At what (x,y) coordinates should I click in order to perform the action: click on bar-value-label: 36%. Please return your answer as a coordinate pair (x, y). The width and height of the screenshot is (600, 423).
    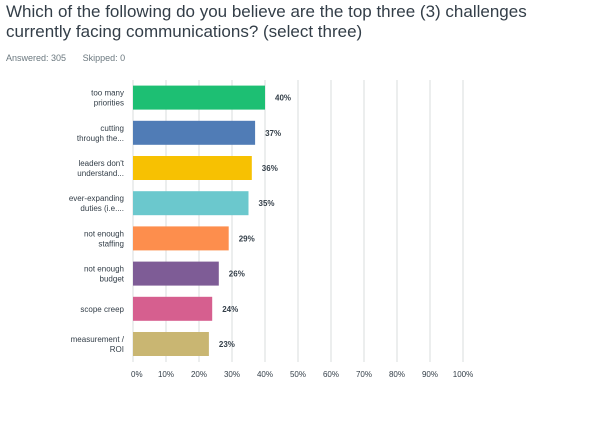
    Looking at the image, I should click on (270, 168).